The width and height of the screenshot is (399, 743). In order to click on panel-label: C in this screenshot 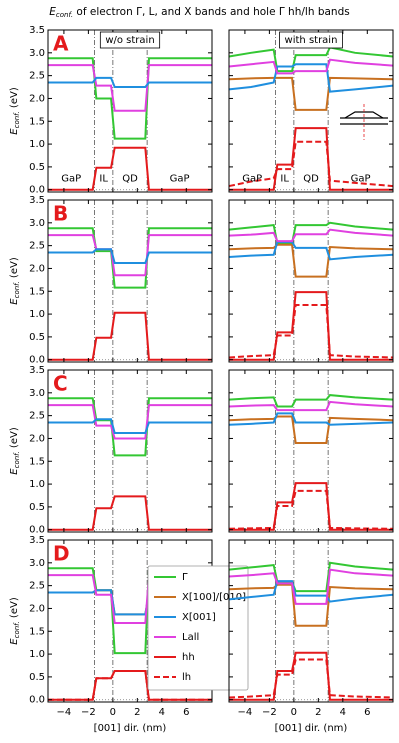, I will do `click(60, 384)`.